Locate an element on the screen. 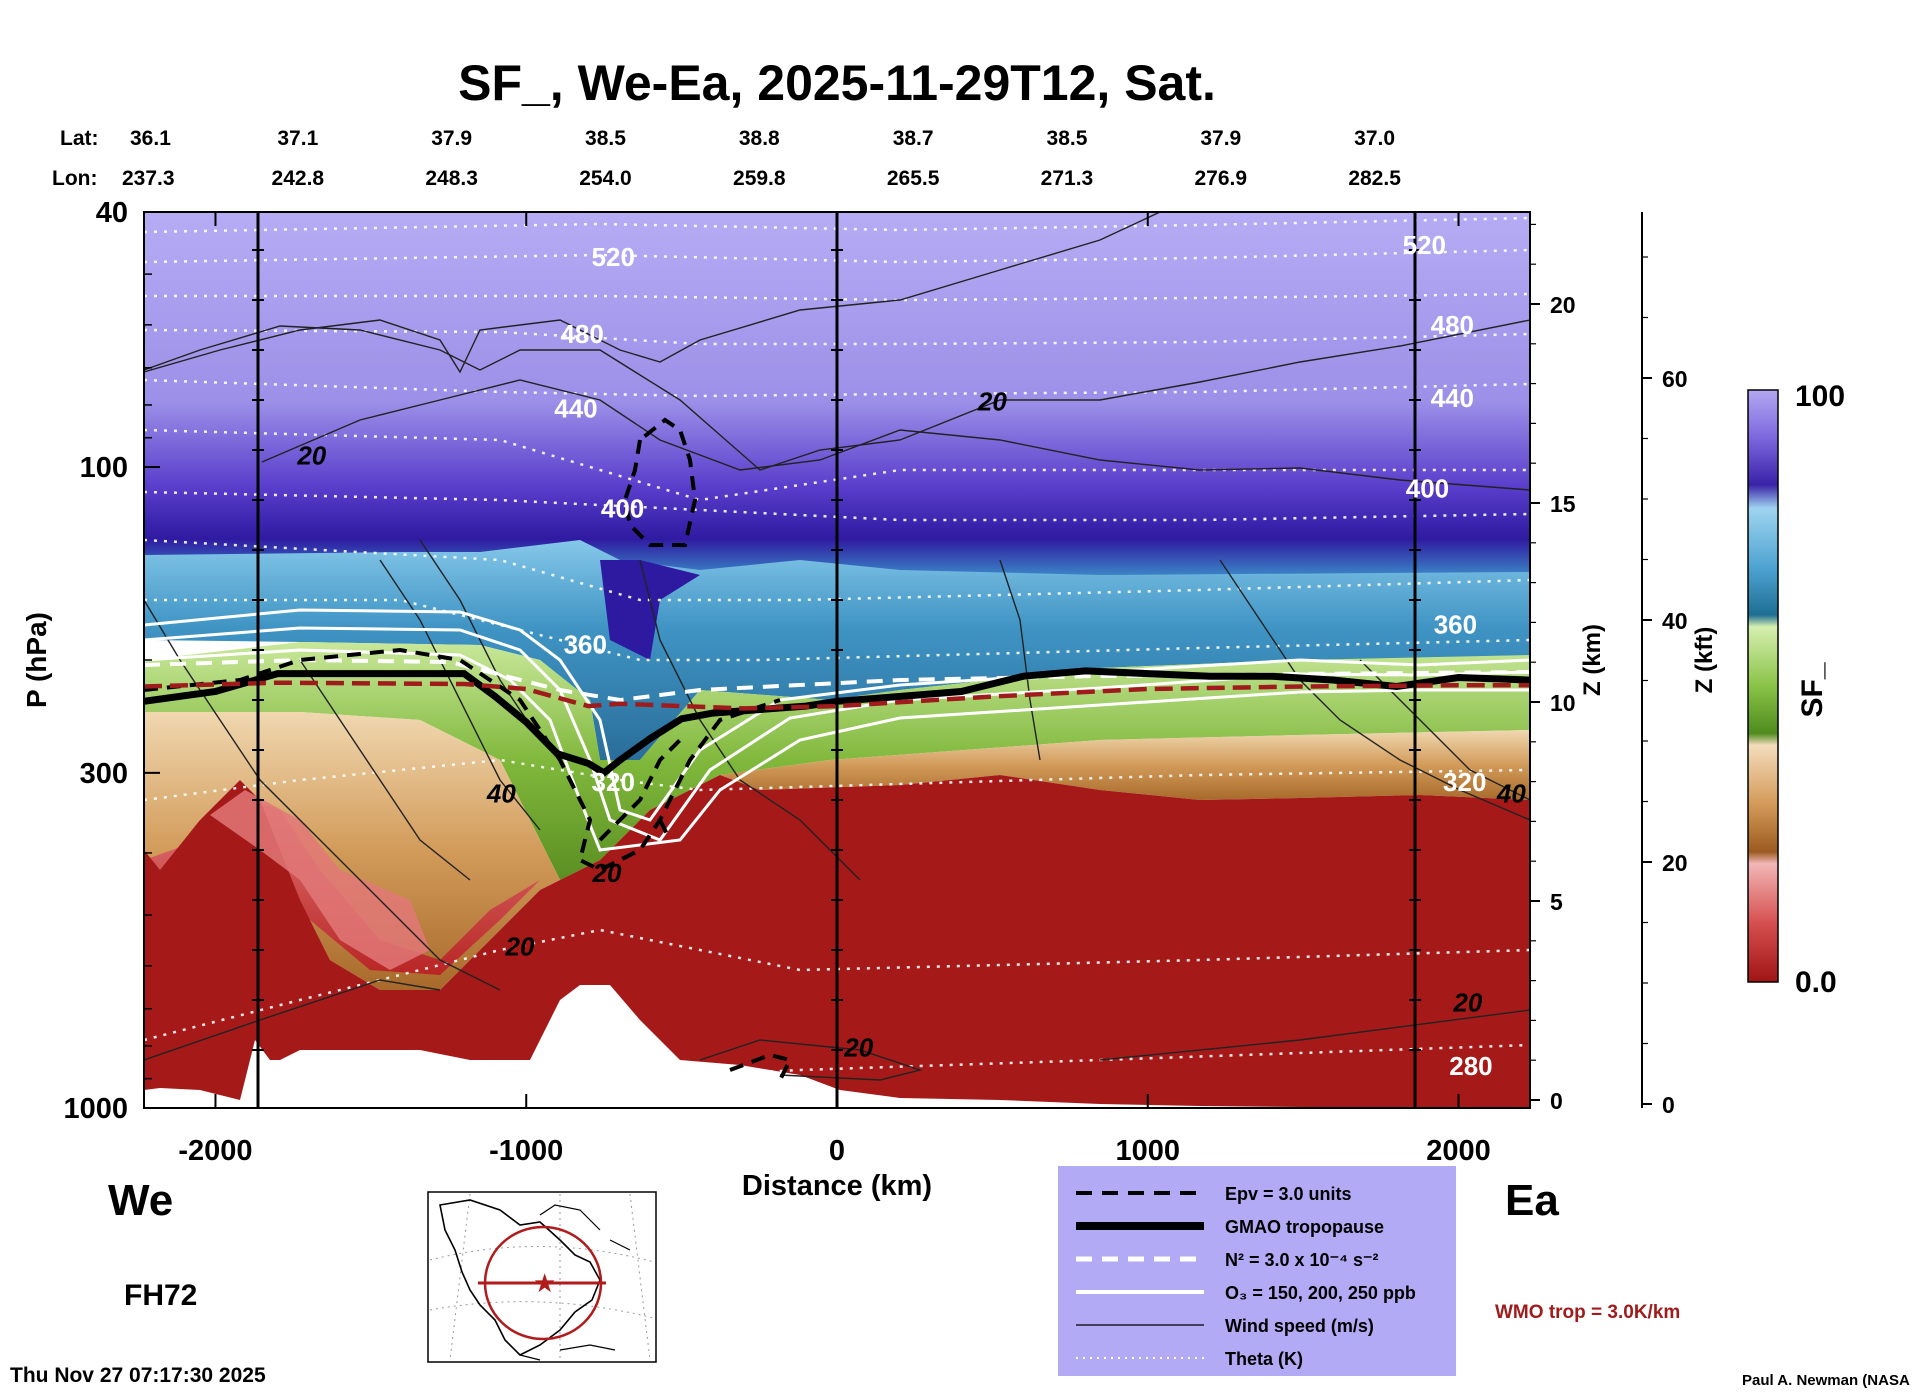 This screenshot has width=1926, height=1394. timestamp: Thu Nov 27 07:17:30 2025 is located at coordinates (138, 1375).